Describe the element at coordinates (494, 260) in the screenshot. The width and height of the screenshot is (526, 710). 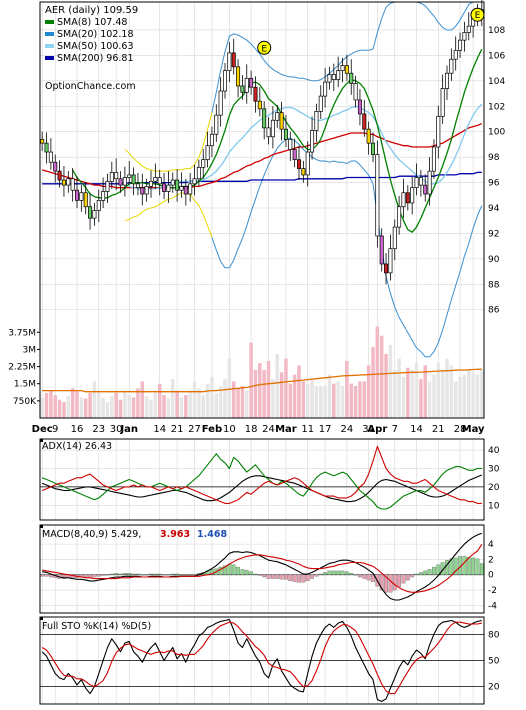
I see `price-tick-label: 90` at that location.